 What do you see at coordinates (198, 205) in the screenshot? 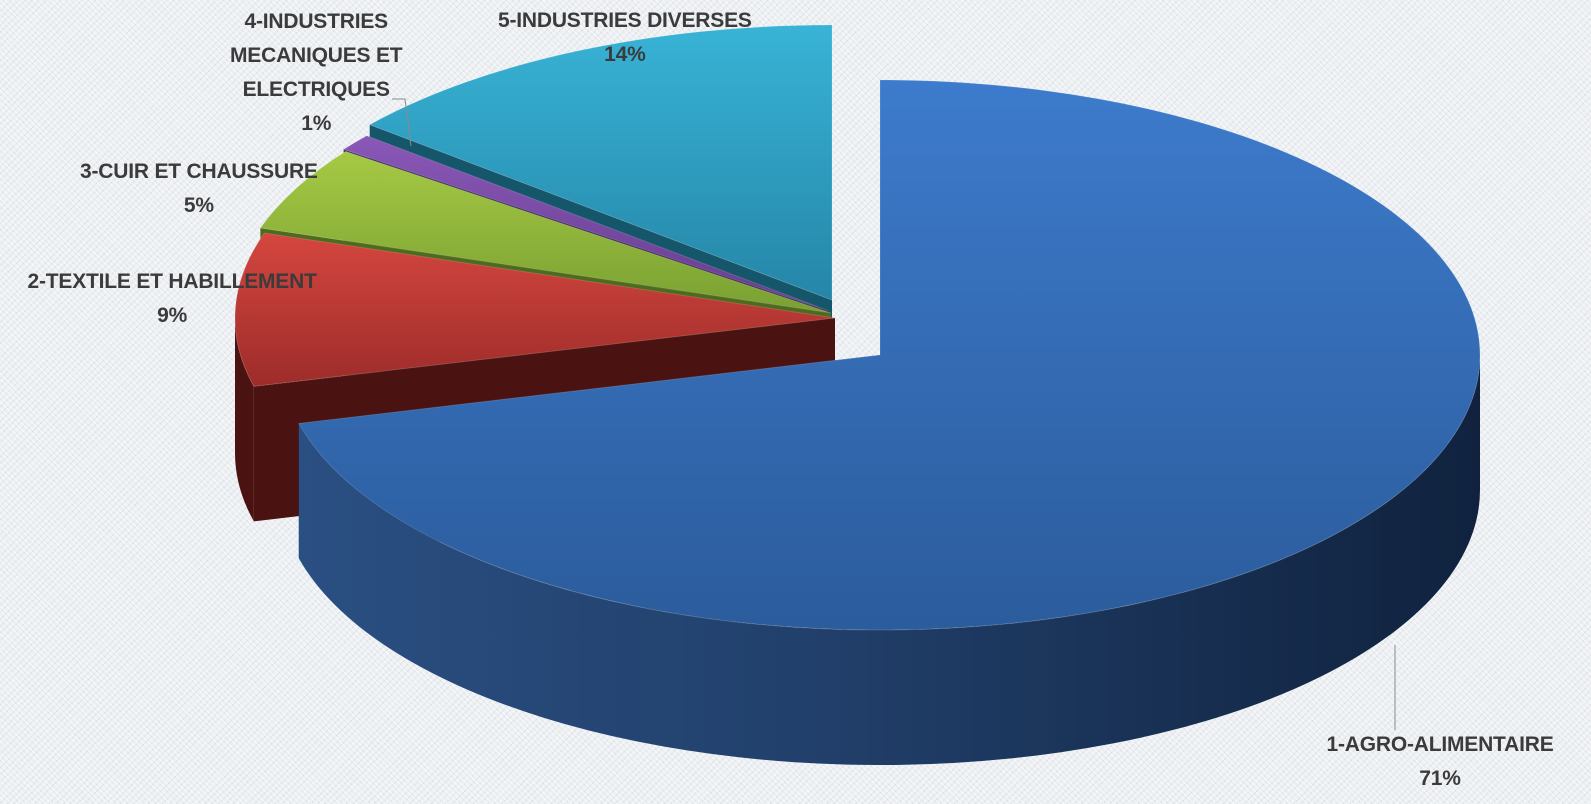
I see `data-label-percent: 5%` at bounding box center [198, 205].